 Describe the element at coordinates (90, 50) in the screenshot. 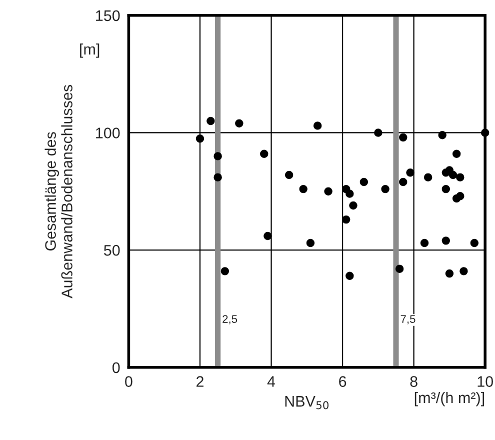

I see `text: [m]` at that location.